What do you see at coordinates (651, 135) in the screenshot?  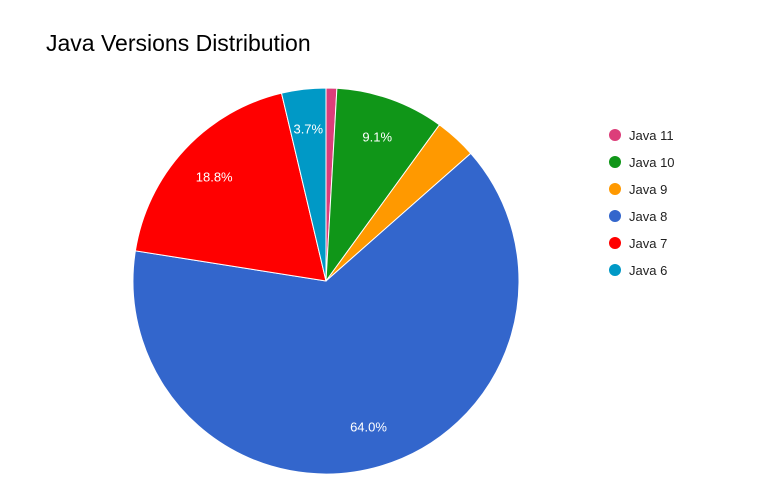 I see `legend-label-java-11: Java 11` at bounding box center [651, 135].